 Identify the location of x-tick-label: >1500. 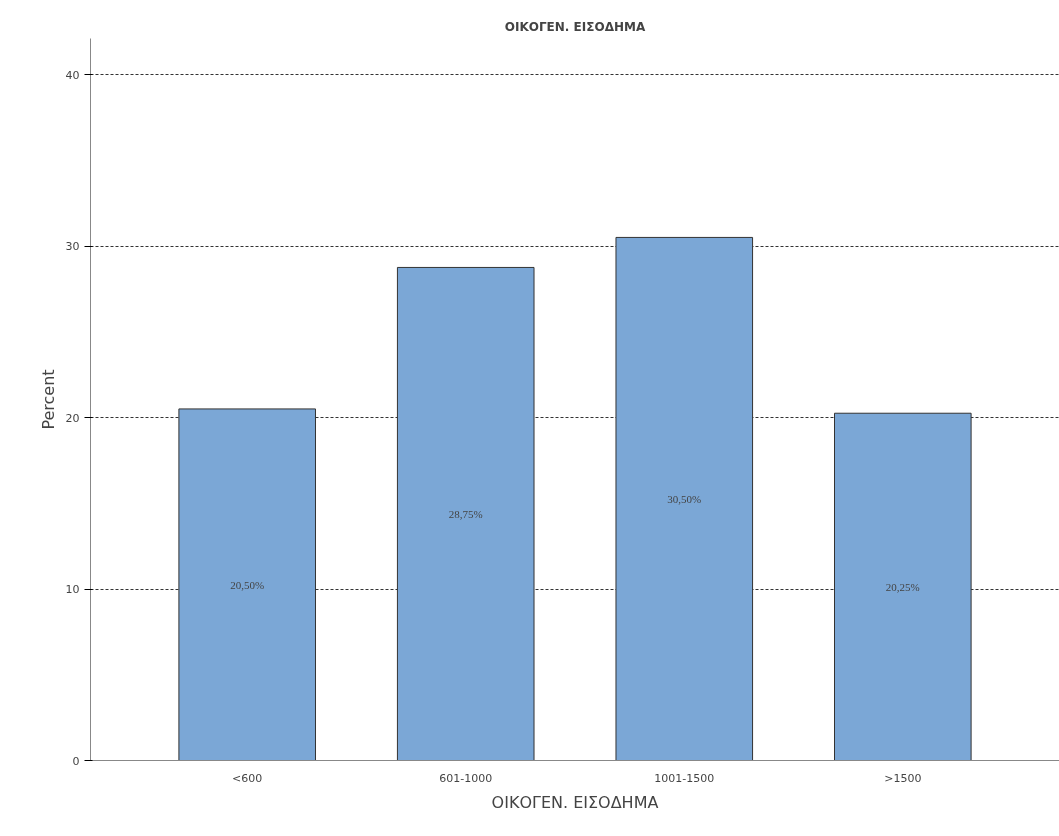
(903, 778).